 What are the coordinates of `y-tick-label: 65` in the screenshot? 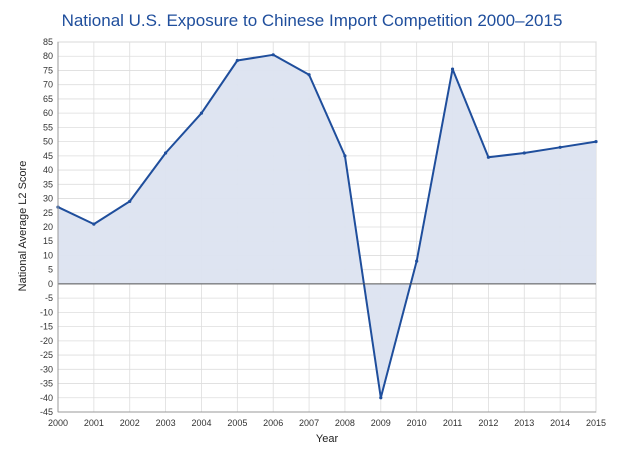 It's located at (48, 99).